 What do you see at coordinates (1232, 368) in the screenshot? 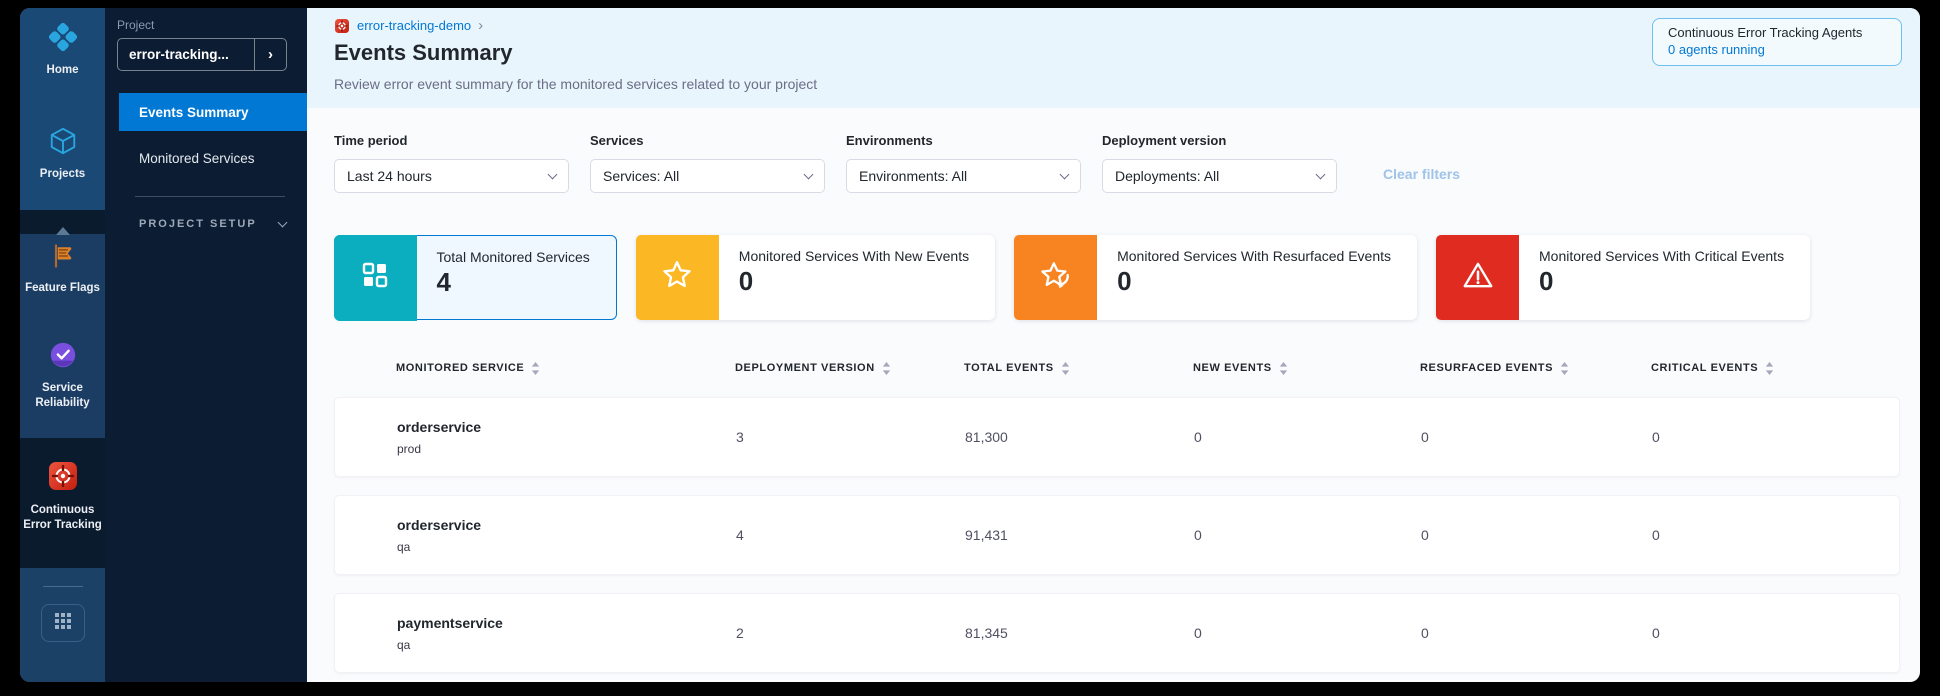
I see `column-label: NEW EVENTS` at bounding box center [1232, 368].